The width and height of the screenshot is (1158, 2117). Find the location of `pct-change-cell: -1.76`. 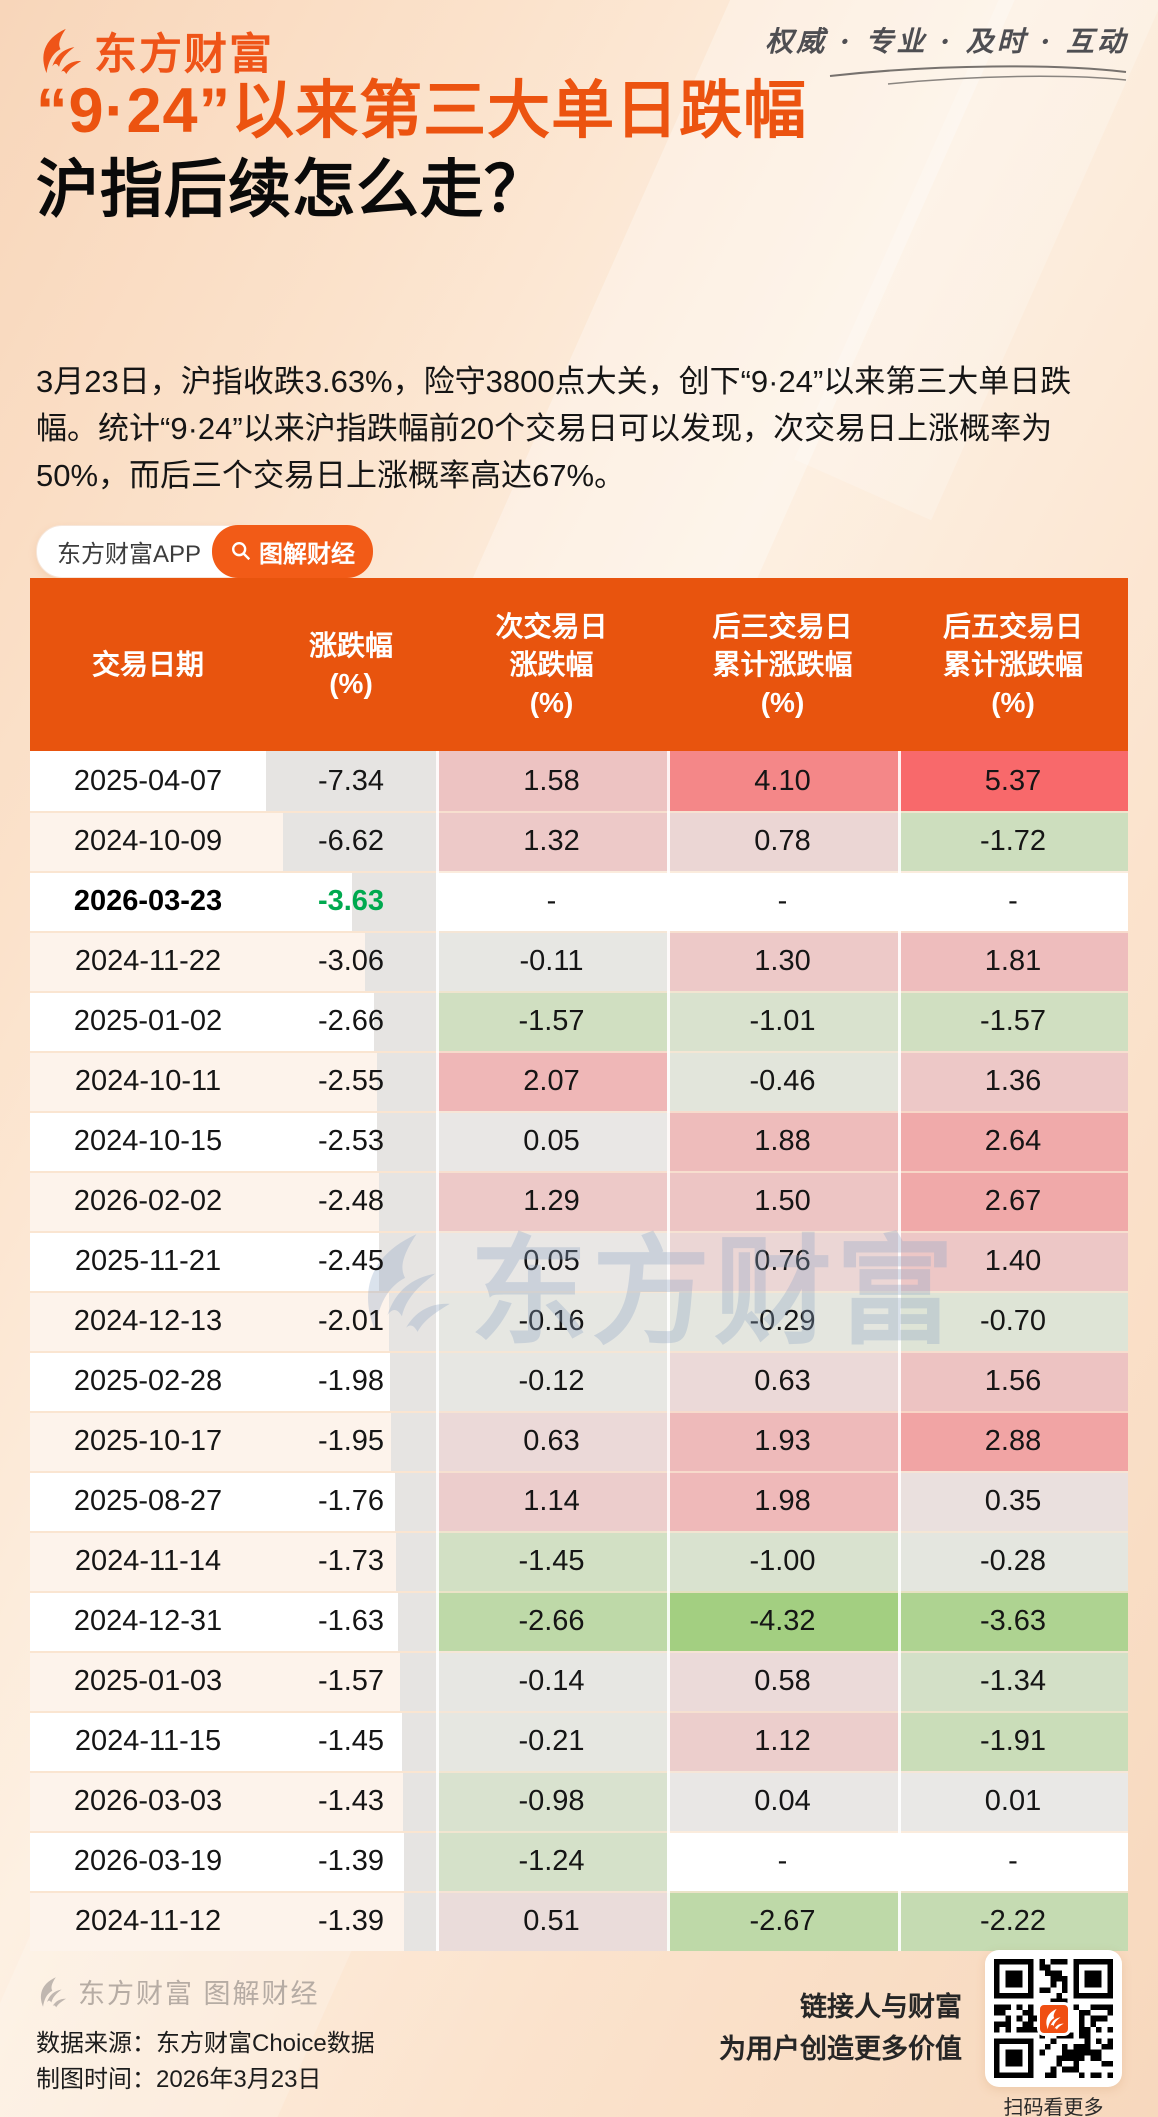

pct-change-cell: -1.76 is located at coordinates (351, 1501).